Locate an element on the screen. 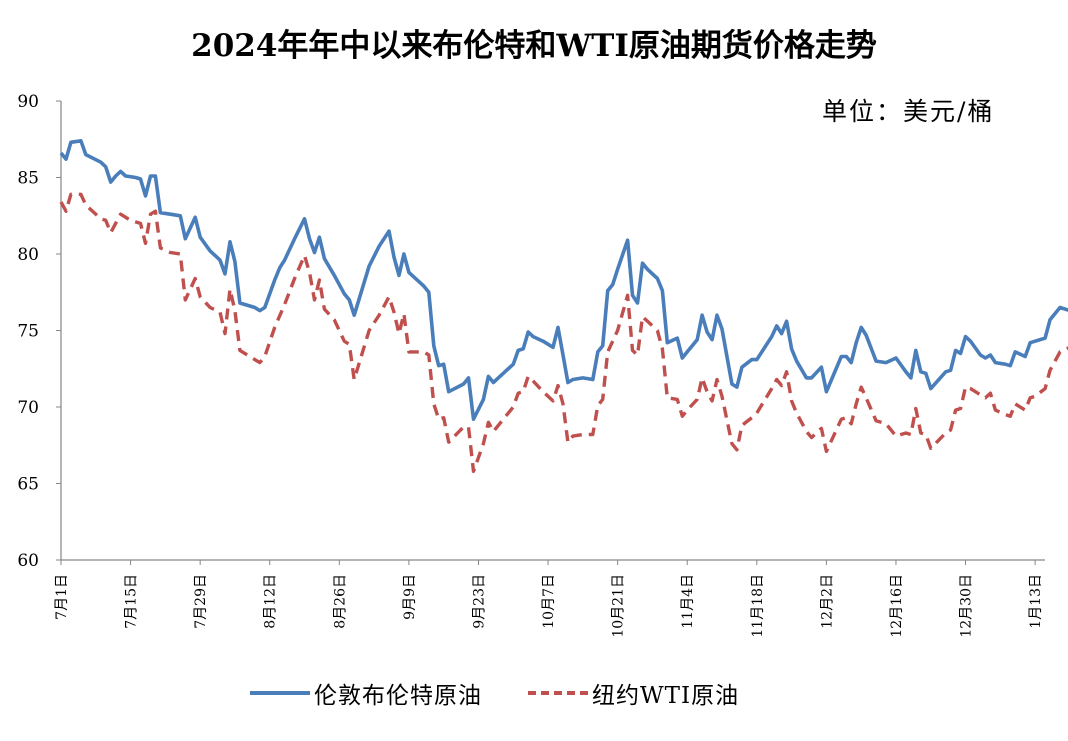 Image resolution: width=1068 pixels, height=741 pixels. y-tick-label: 65 is located at coordinates (28, 485).